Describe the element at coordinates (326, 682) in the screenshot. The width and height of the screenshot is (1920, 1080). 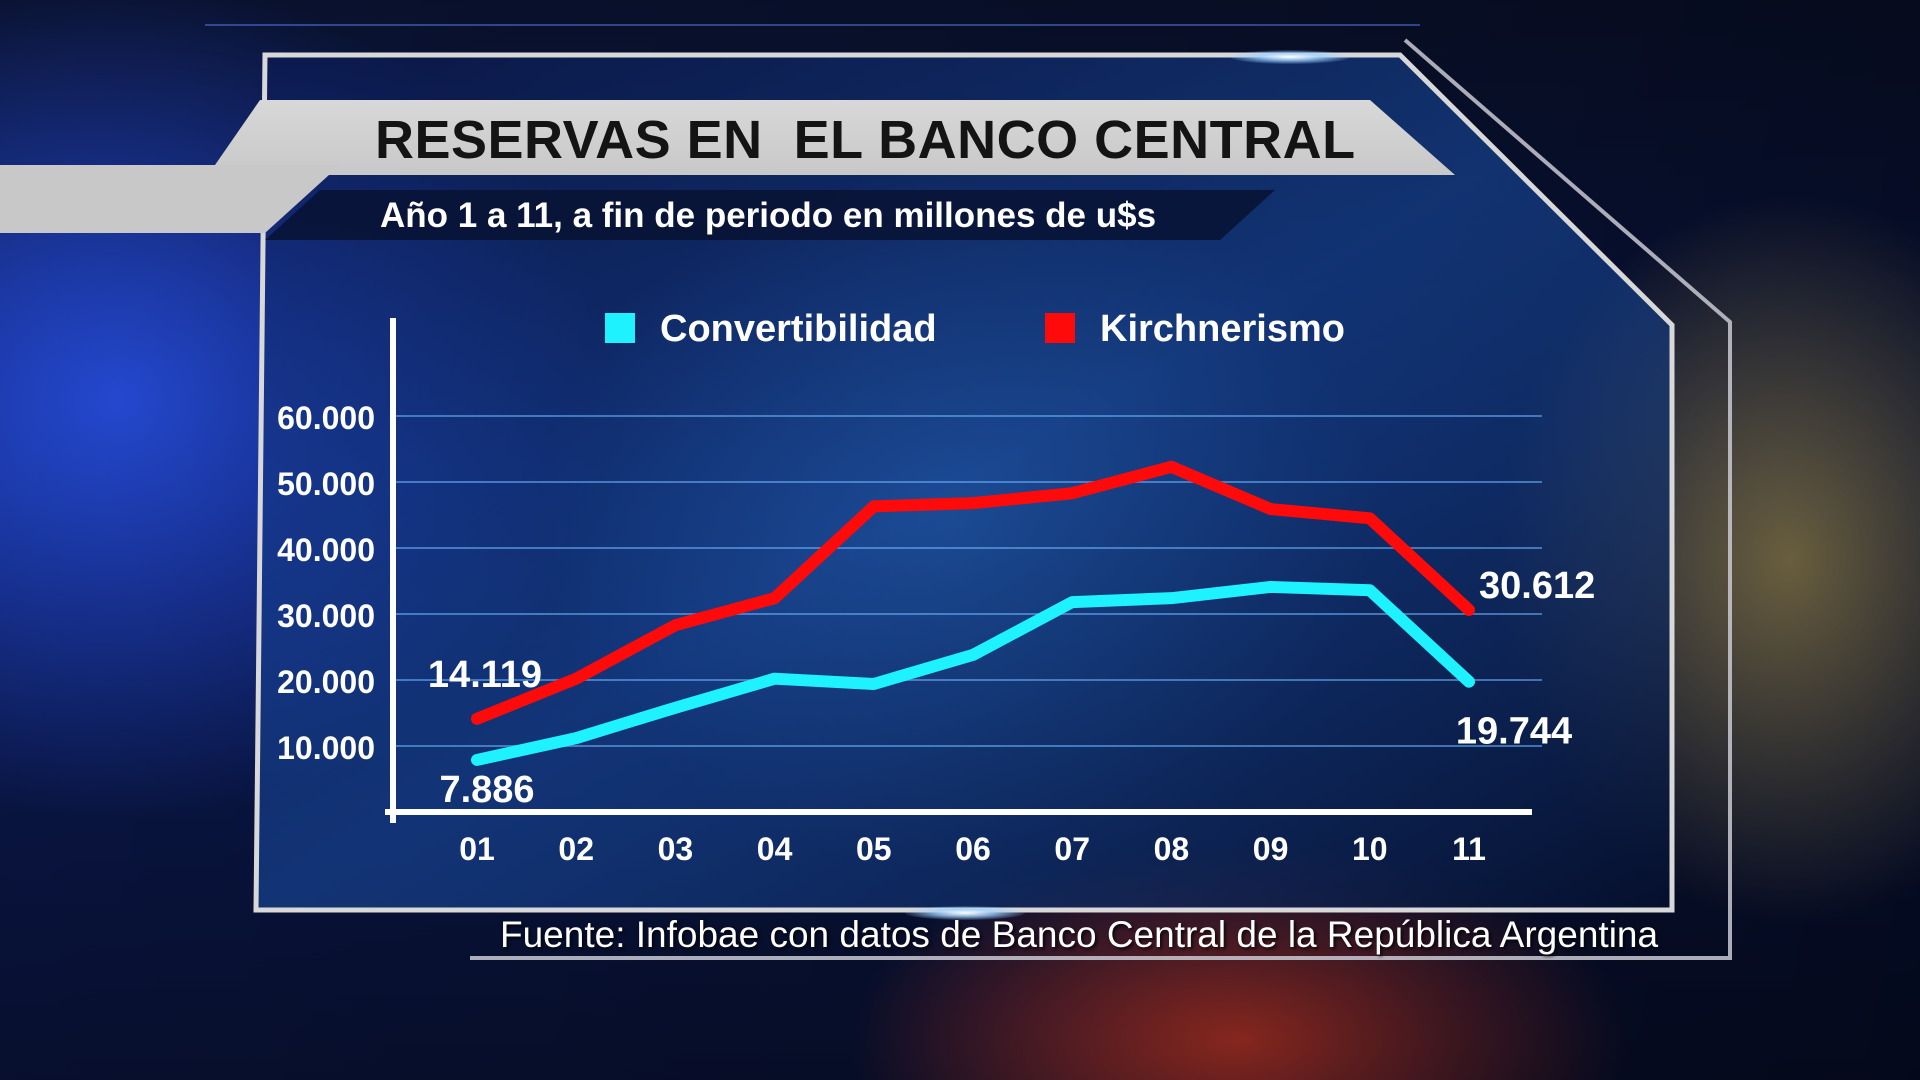
I see `y-tick-label: 20.000` at that location.